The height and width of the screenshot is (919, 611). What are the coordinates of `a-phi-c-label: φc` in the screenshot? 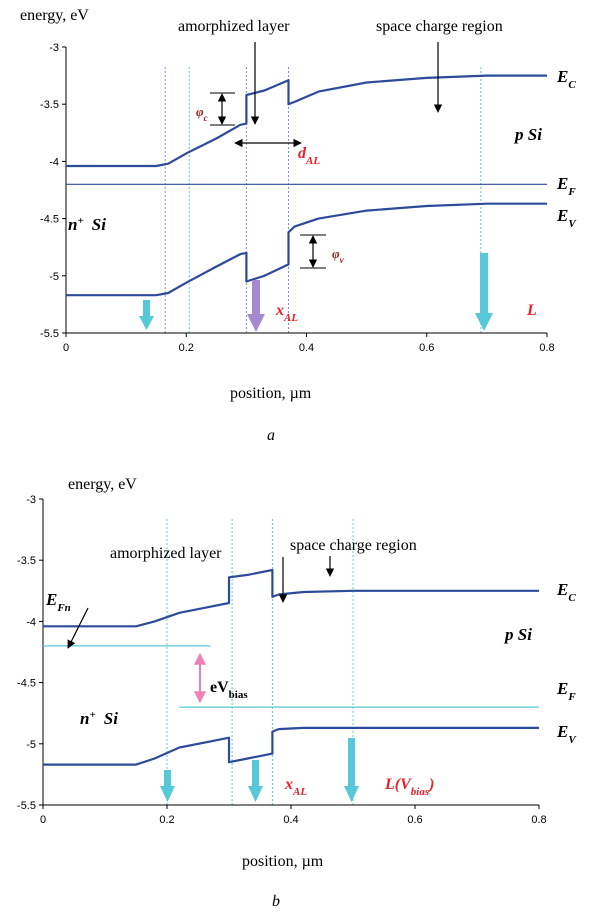 It's located at (202, 113).